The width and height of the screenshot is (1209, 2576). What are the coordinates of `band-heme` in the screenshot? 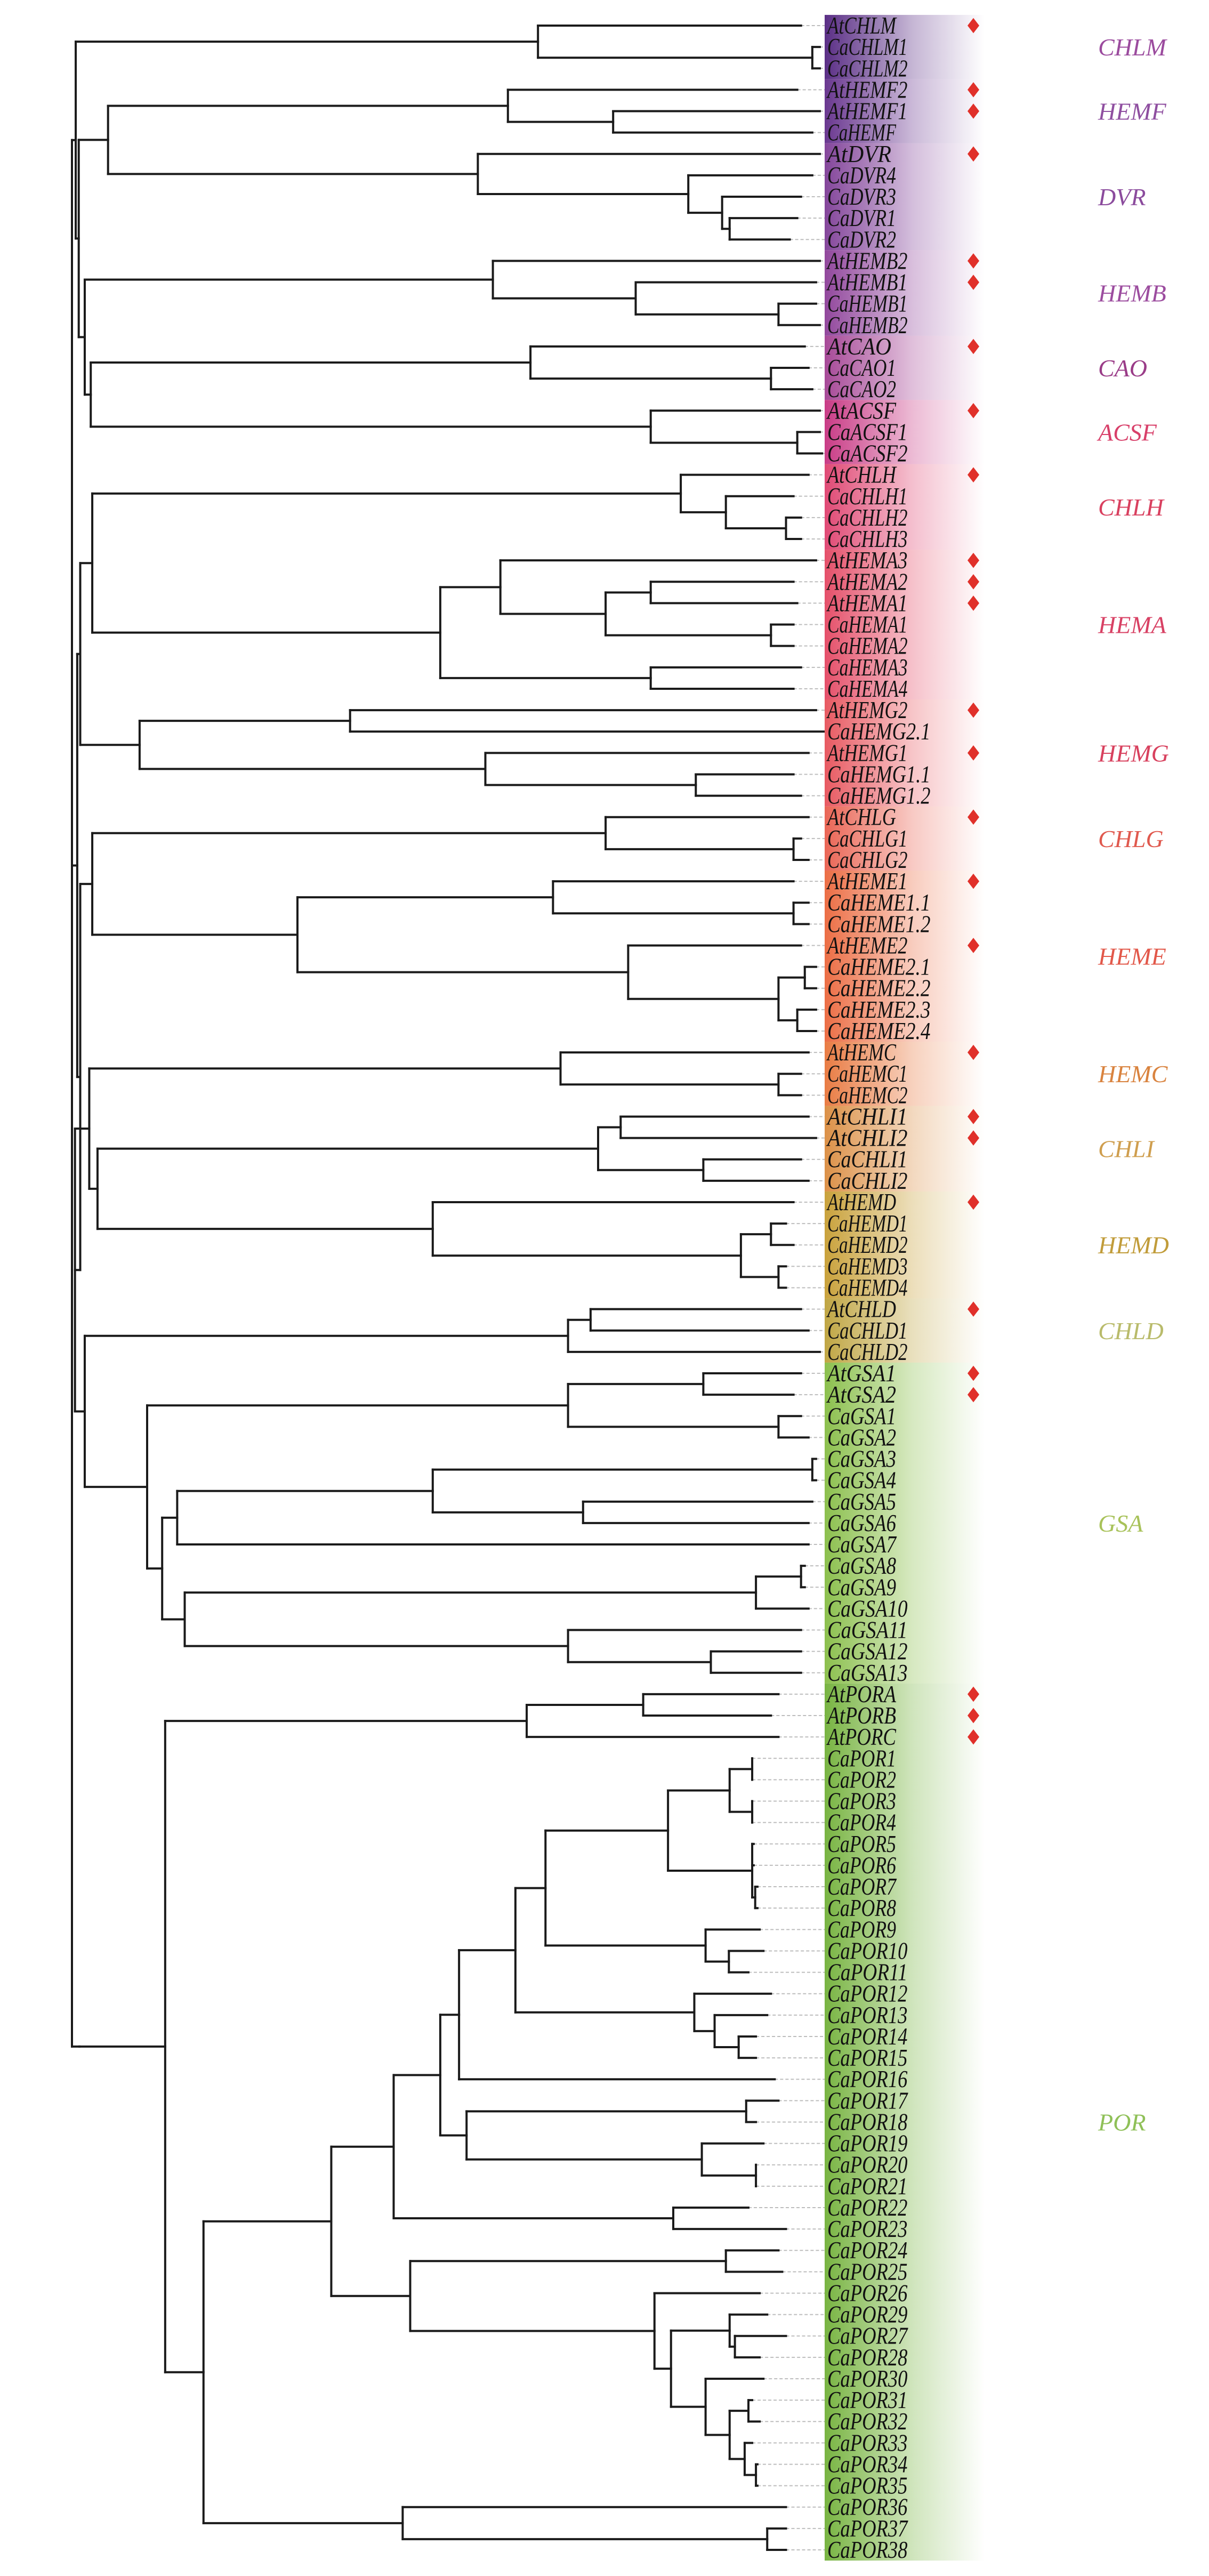 It's located at (905, 956).